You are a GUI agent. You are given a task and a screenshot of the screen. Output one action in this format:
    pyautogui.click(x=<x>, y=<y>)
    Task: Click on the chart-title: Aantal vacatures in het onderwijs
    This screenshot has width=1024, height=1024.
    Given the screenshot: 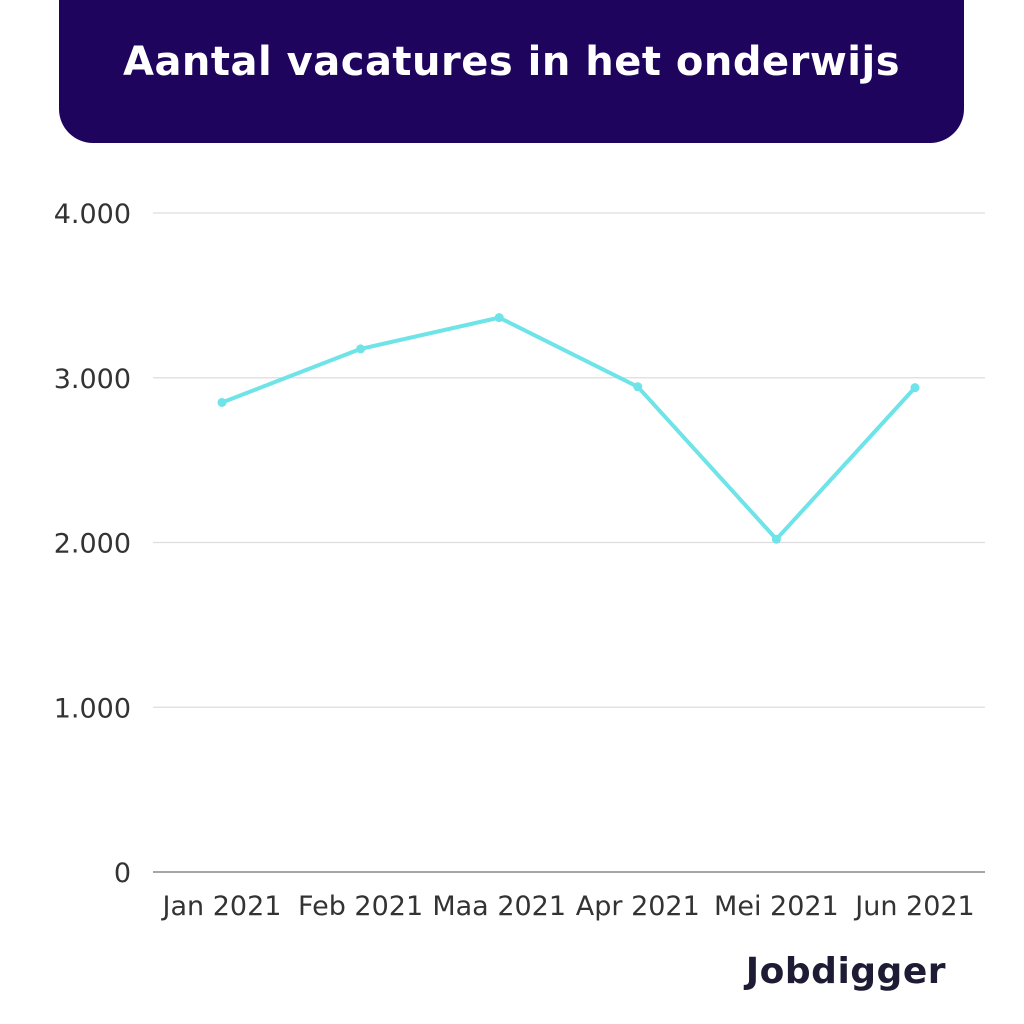 What is the action you would take?
    pyautogui.click(x=511, y=61)
    